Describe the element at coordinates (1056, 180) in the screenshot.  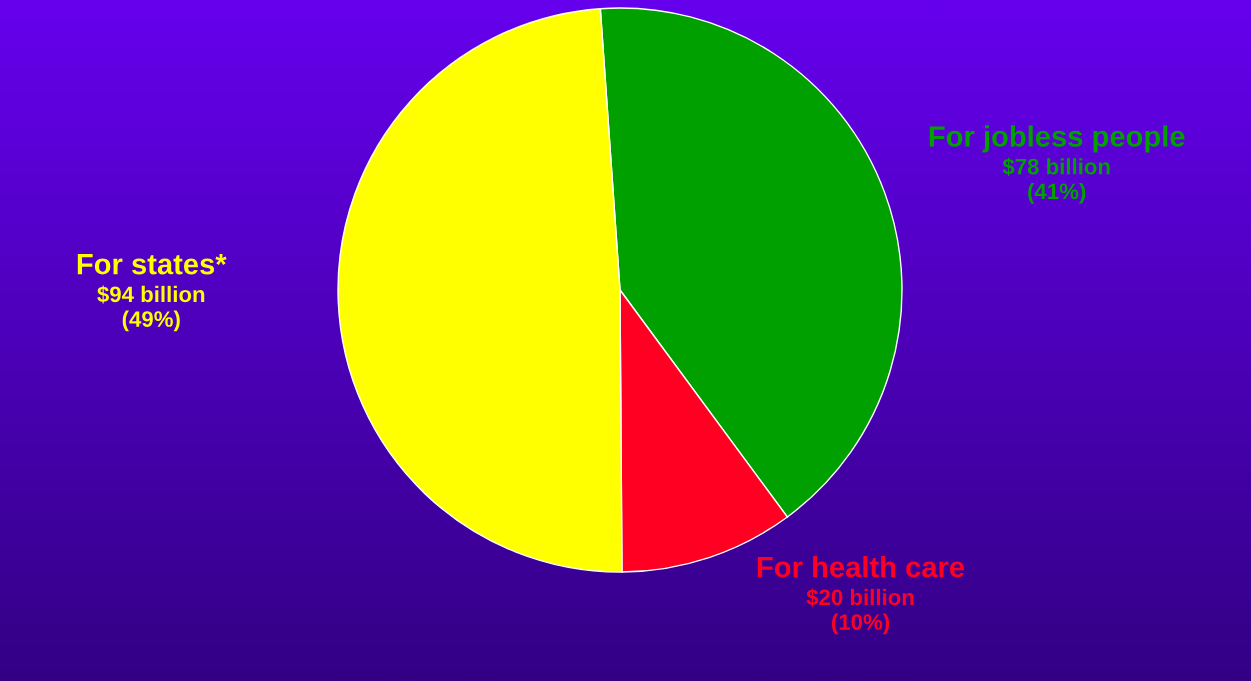
I see `data-label: $78 billion (41%)` at that location.